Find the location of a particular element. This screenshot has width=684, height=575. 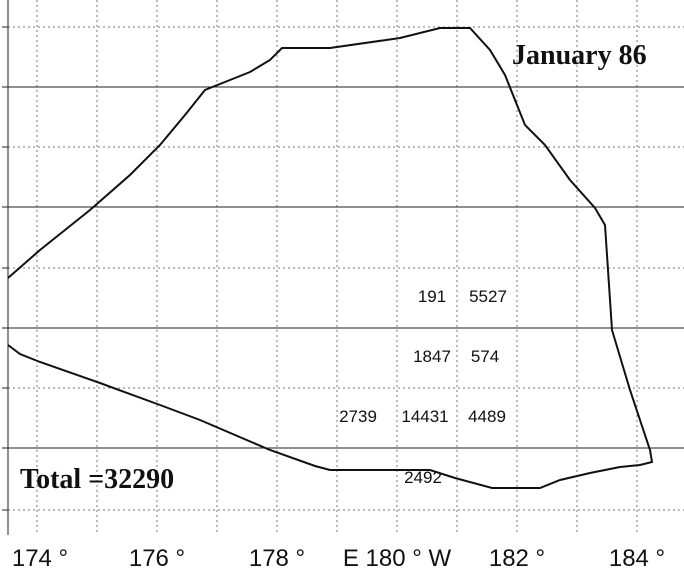

cell-count: 1847 is located at coordinates (432, 356).